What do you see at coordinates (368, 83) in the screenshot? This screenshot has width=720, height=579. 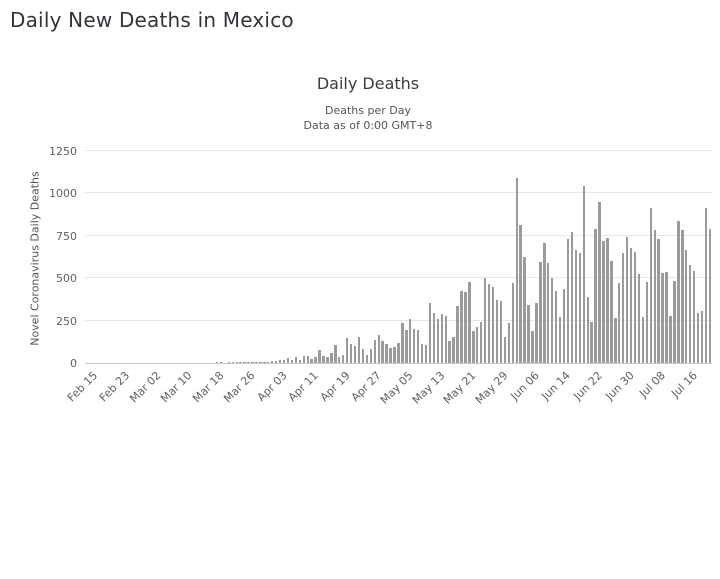 I see `chart-title: Daily Deaths` at bounding box center [368, 83].